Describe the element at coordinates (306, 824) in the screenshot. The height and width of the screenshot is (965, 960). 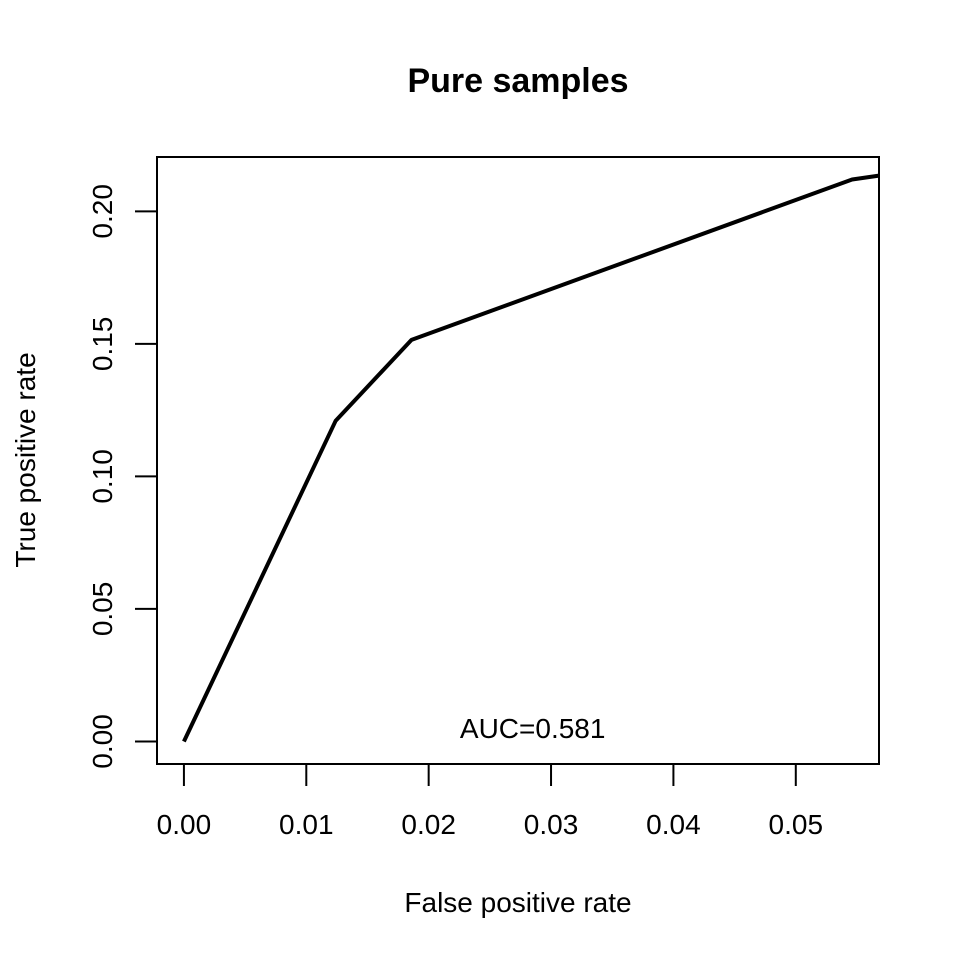
I see `x-tick-label: 0.01` at that location.